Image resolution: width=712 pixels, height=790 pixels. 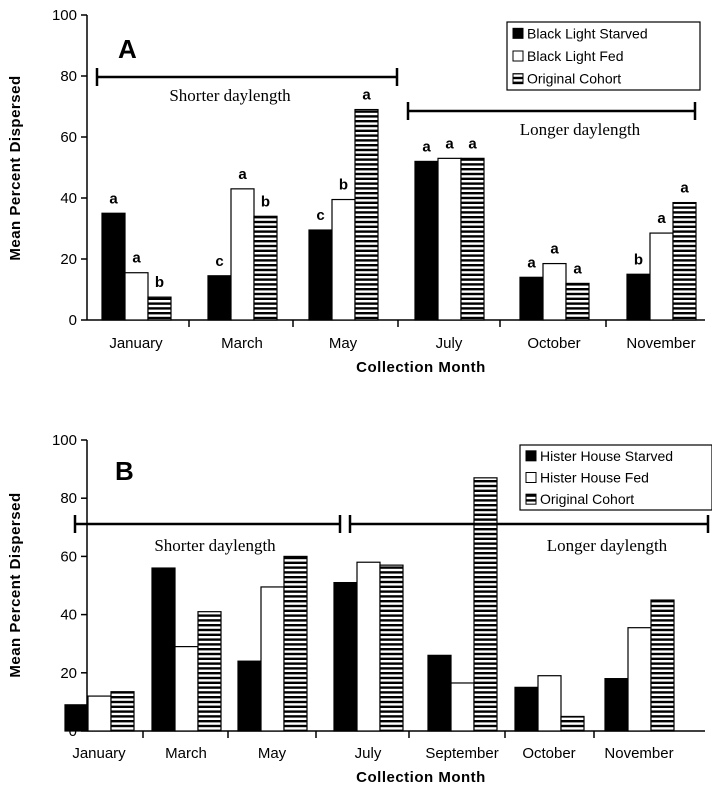 What do you see at coordinates (186, 753) in the screenshot?
I see `category-label: March` at bounding box center [186, 753].